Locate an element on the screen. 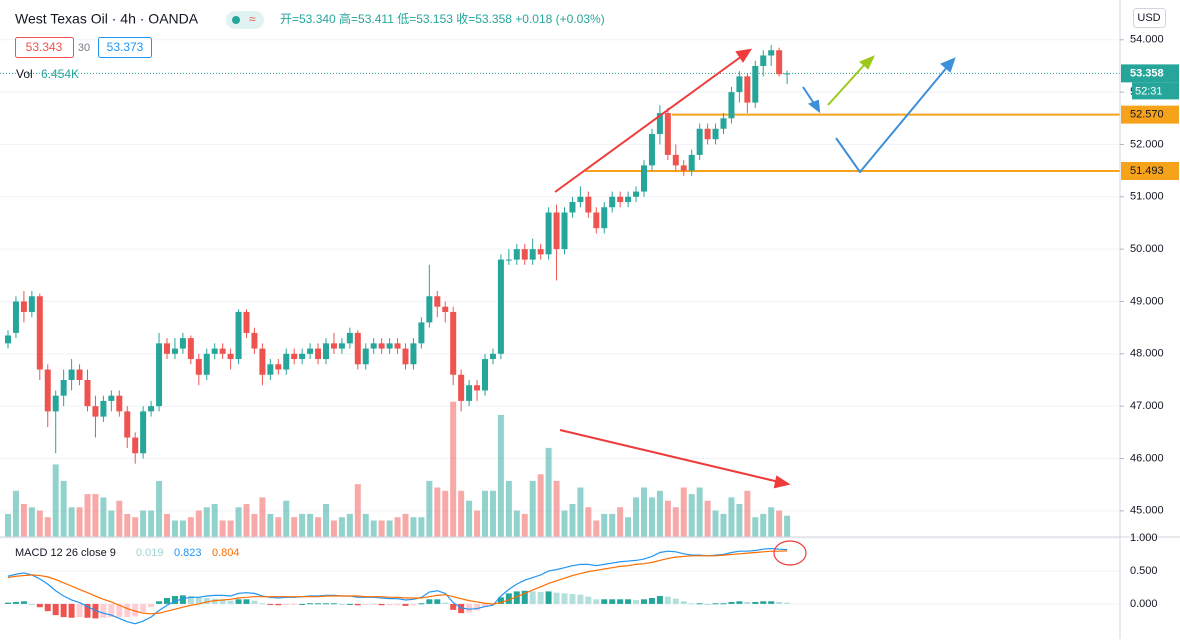 The width and height of the screenshot is (1180, 644). bid-box is located at coordinates (44, 47).